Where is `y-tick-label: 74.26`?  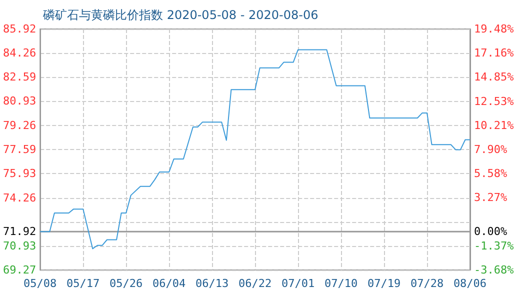
y-tick-label: 74.26 is located at coordinates (19, 197).